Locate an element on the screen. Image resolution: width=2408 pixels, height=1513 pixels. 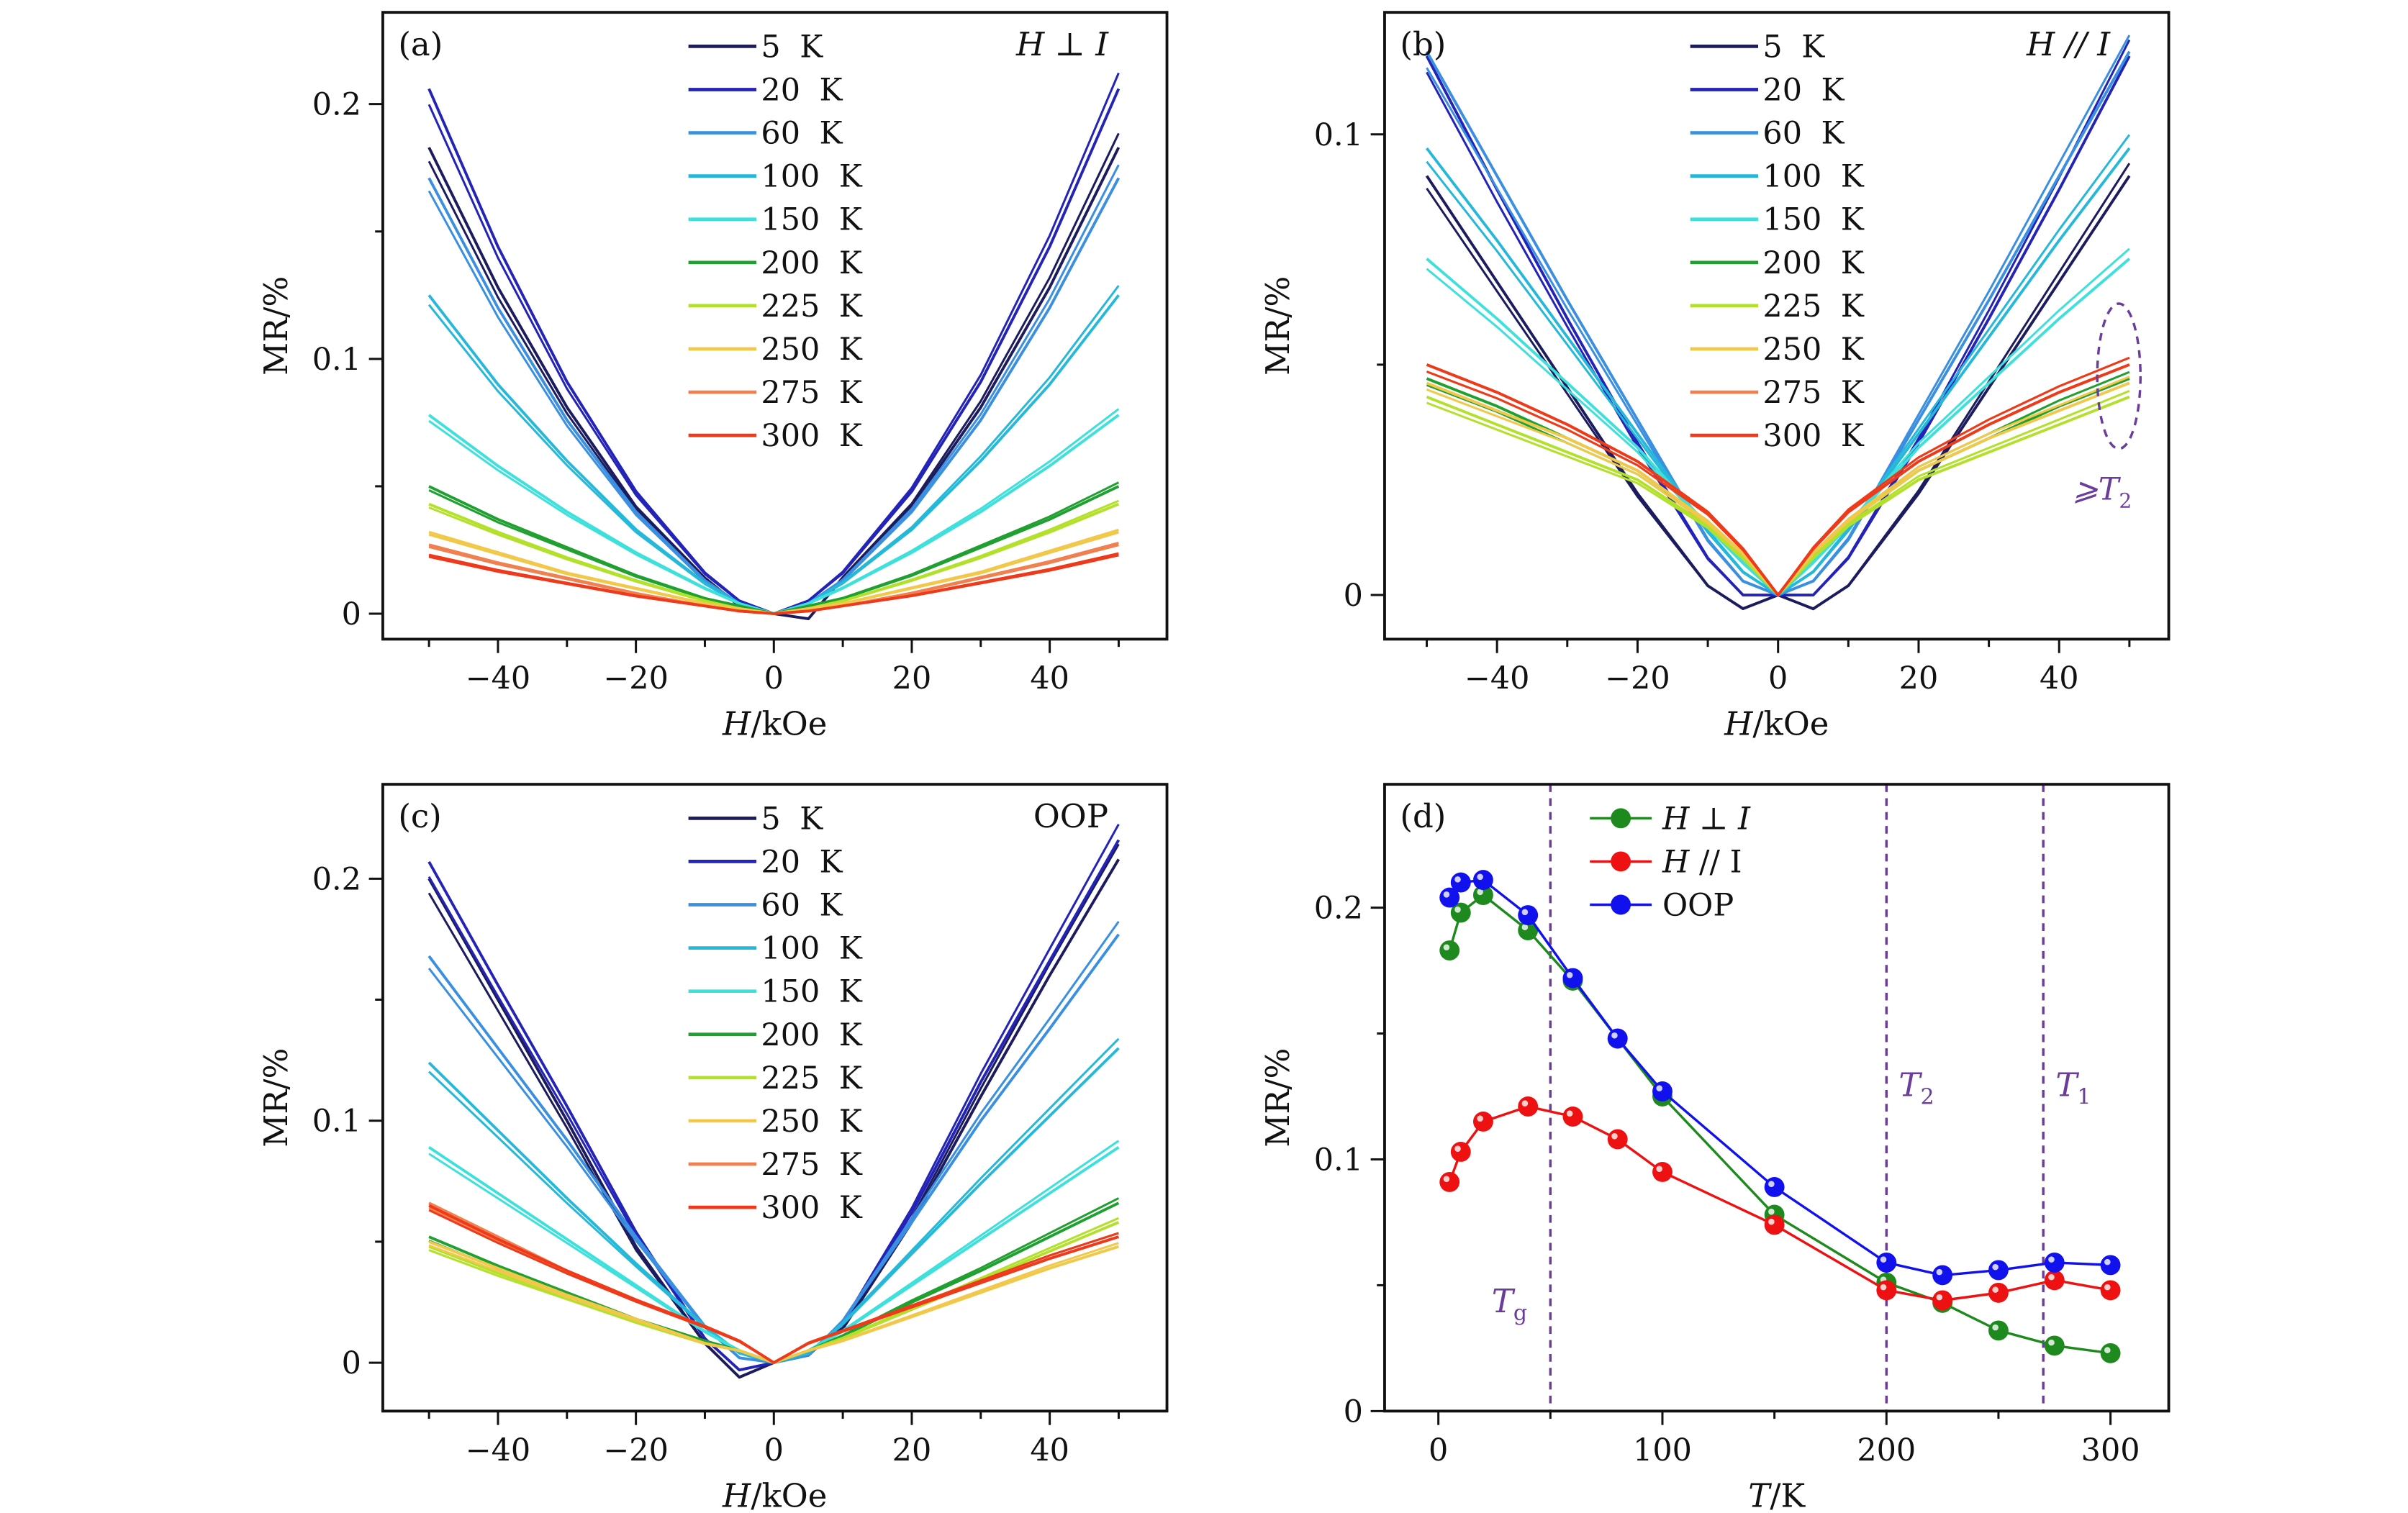
legend-label: 100 K is located at coordinates (811, 949).